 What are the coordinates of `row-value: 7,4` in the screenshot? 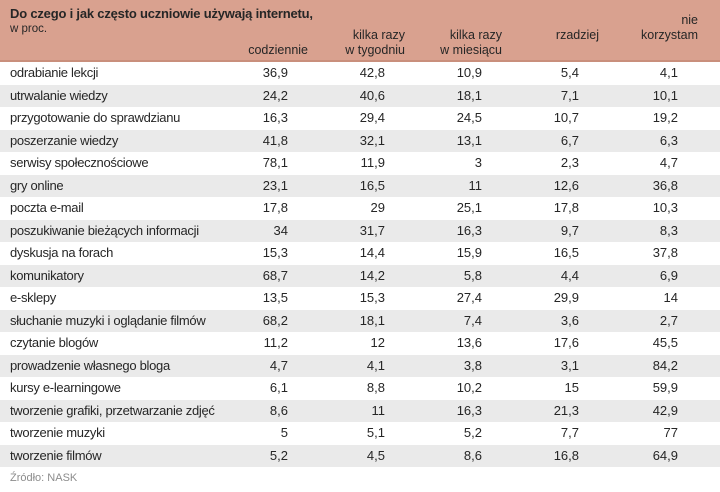 It's located at (472, 320).